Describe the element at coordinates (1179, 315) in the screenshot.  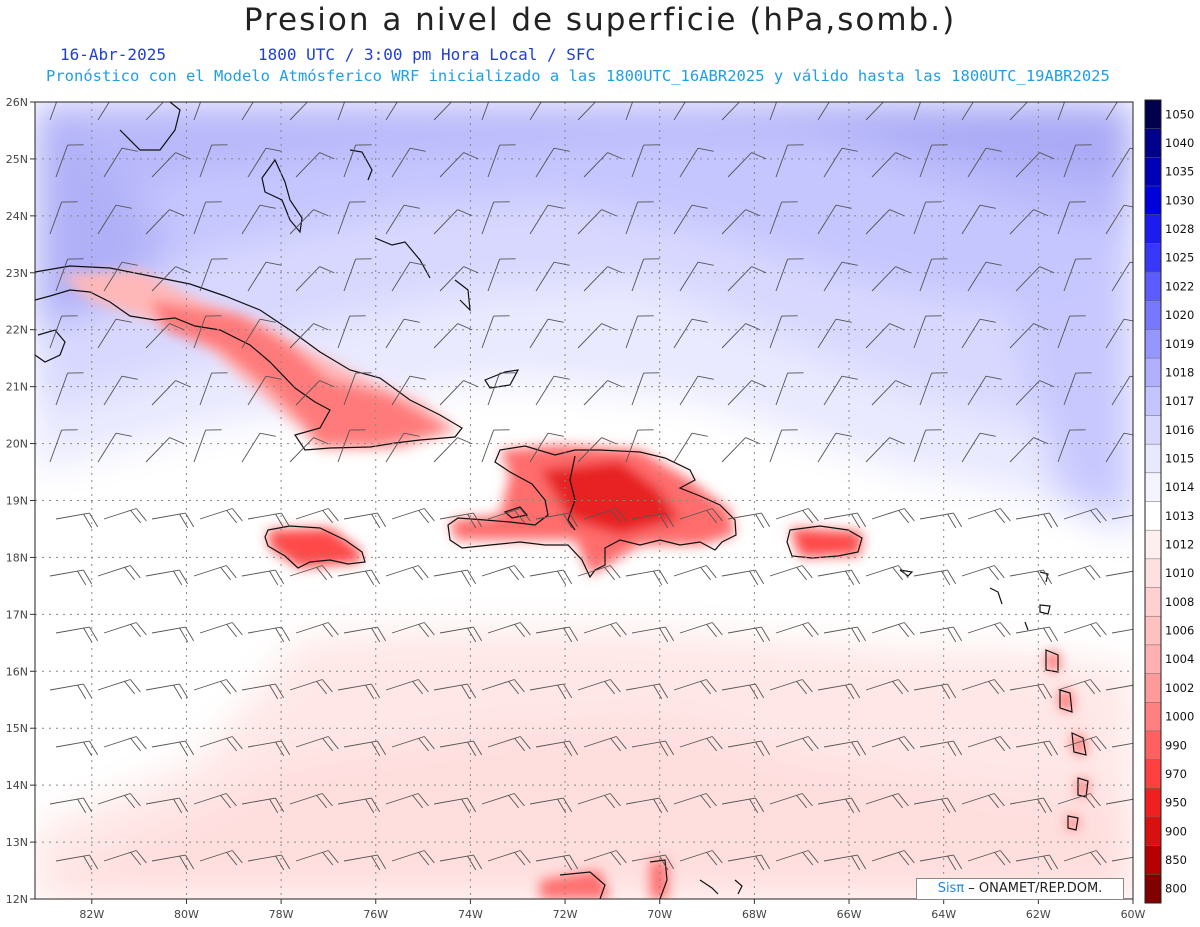
I see `colorbar-label: 1020` at that location.